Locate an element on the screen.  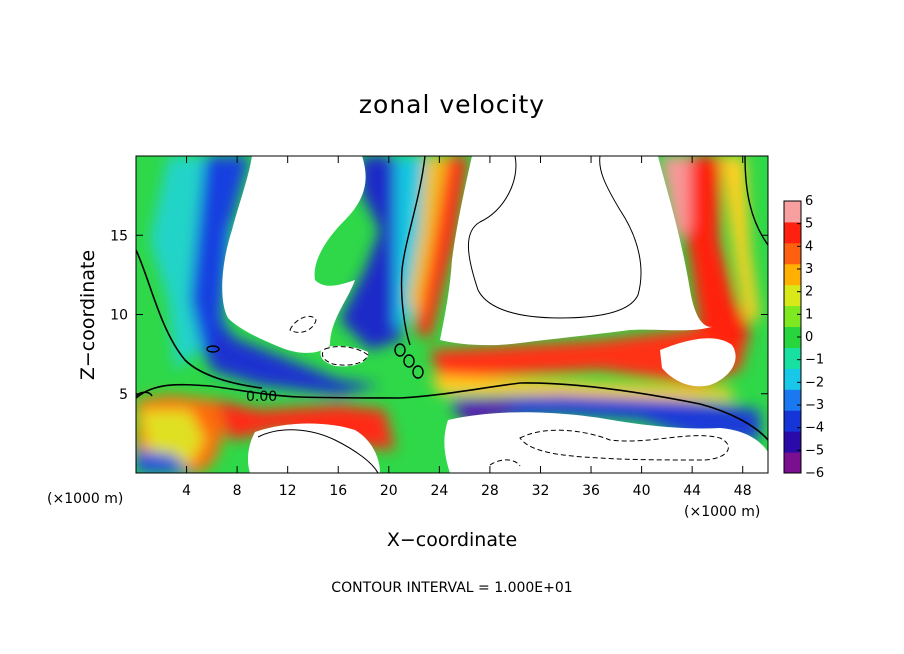
masked-region-upper-left is located at coordinates (294, 254).